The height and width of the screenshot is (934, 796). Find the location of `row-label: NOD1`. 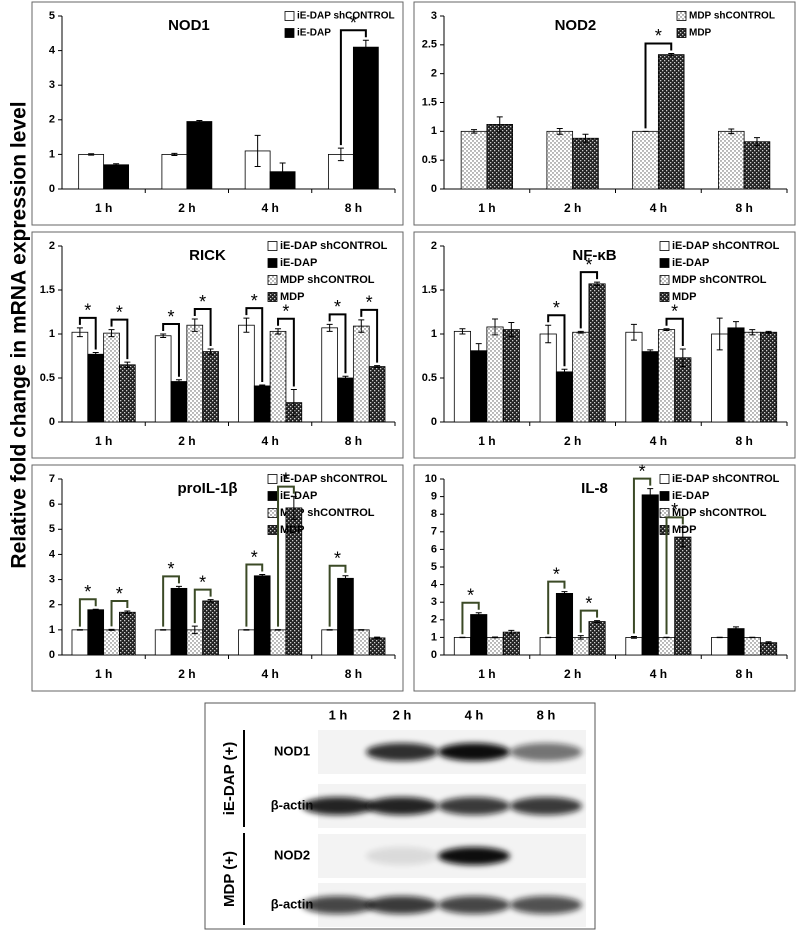

row-label: NOD1 is located at coordinates (292, 750).